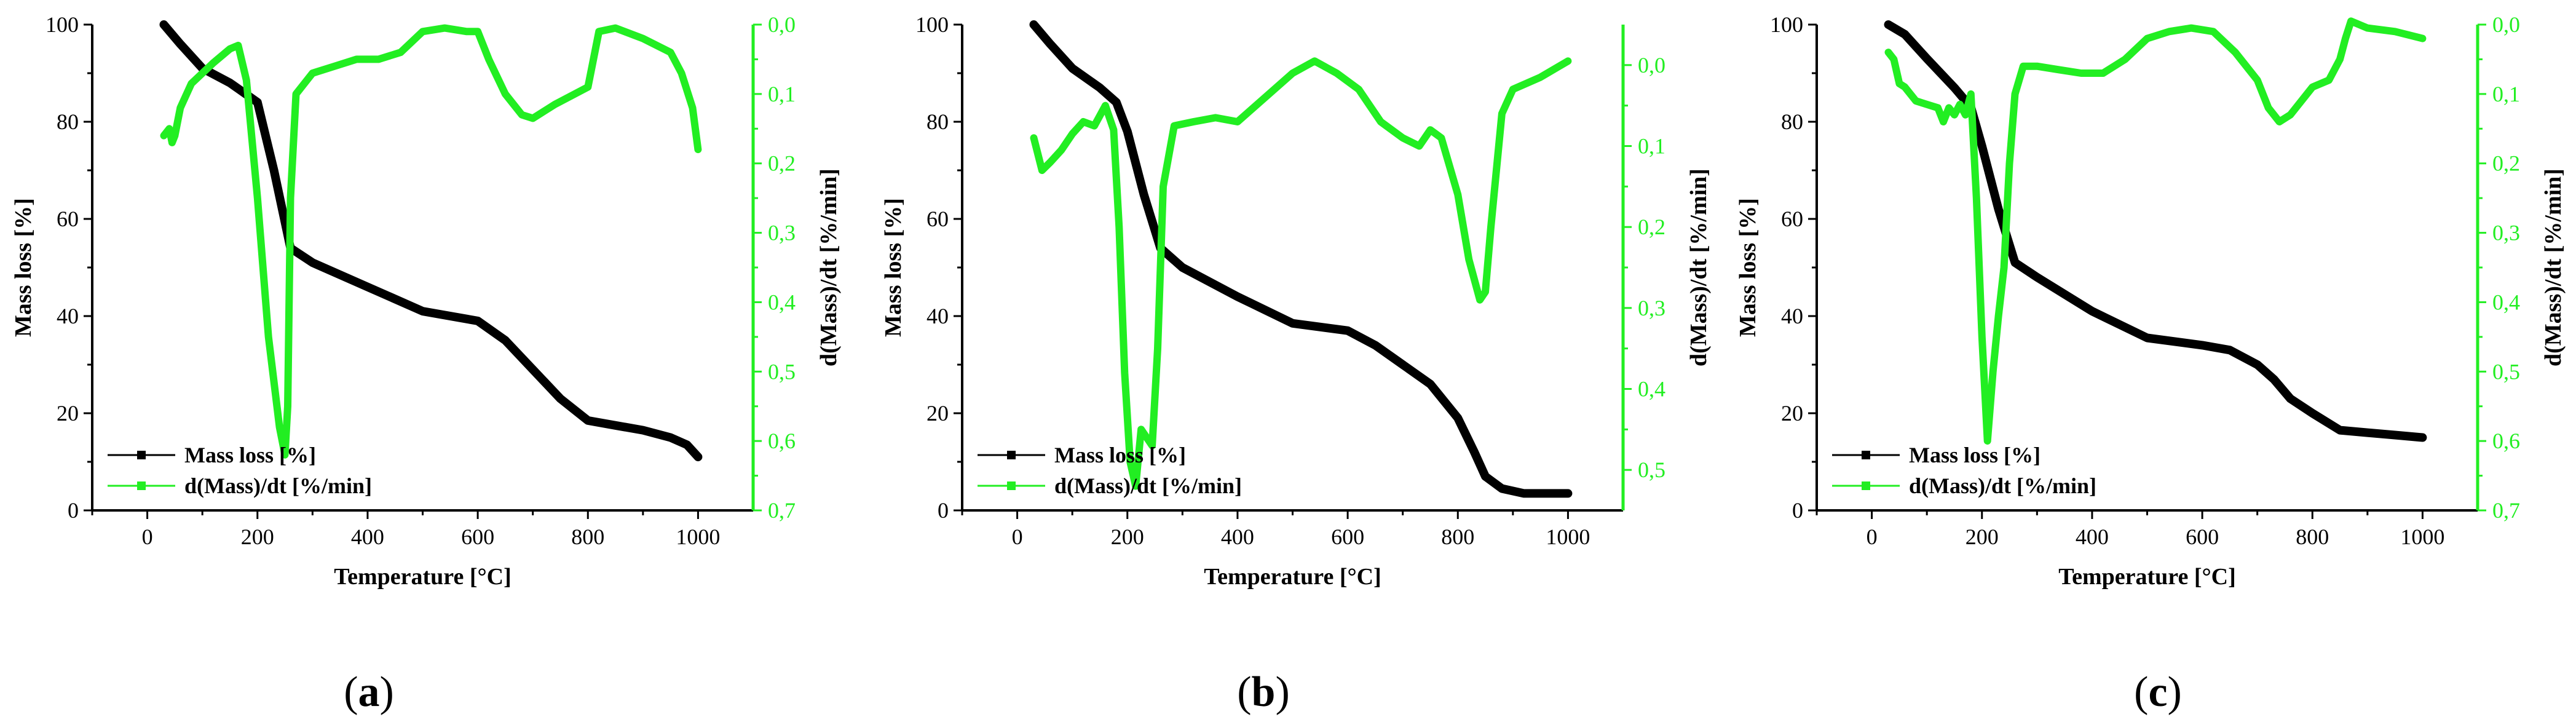 This screenshot has height=725, width=2576. I want to click on panel-label-letter: c, so click(2158, 692).